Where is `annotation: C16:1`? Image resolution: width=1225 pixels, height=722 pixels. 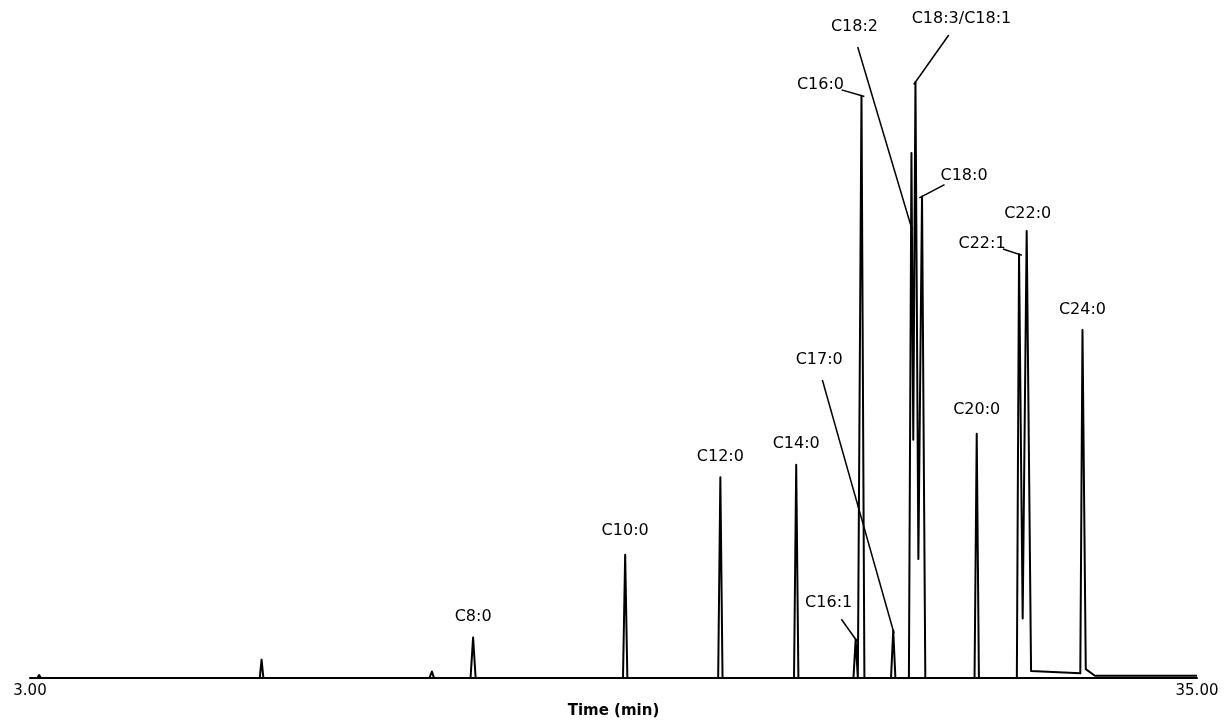
annotation: C16:1 is located at coordinates (829, 601).